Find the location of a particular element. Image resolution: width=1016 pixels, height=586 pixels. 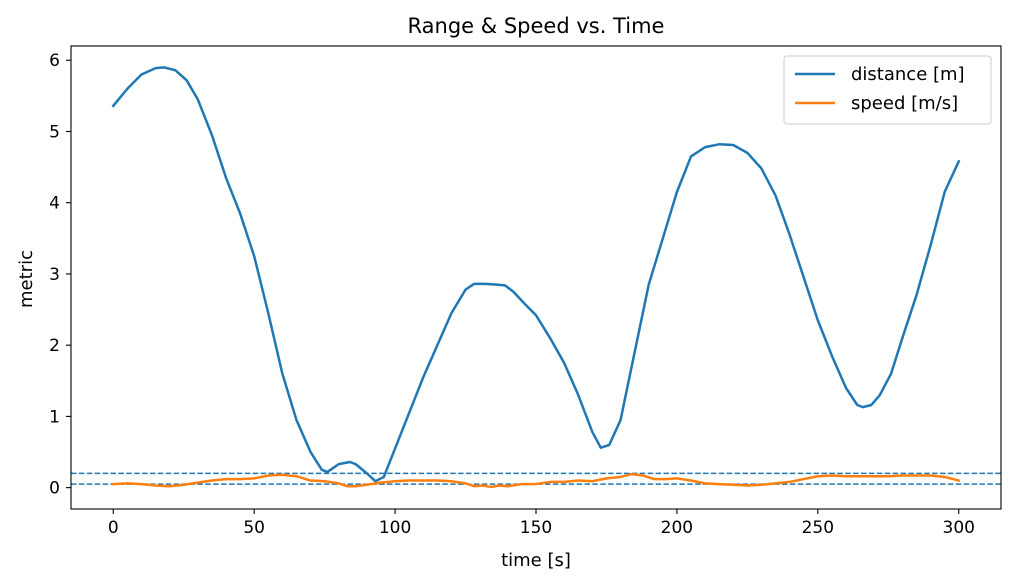

x-tick-label: 300 is located at coordinates (959, 528).